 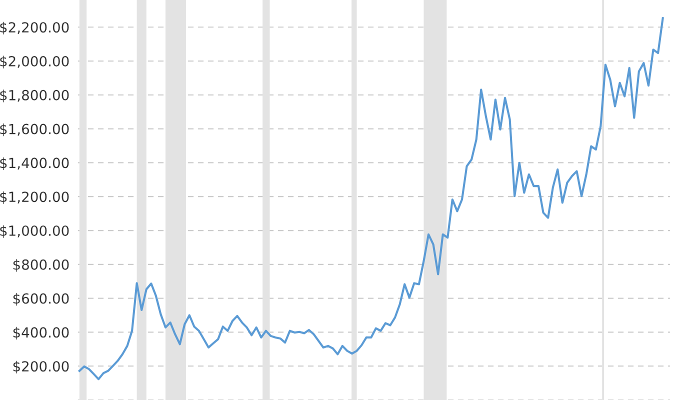 What do you see at coordinates (41, 333) in the screenshot?
I see `y-tick-label: $400.00` at bounding box center [41, 333].